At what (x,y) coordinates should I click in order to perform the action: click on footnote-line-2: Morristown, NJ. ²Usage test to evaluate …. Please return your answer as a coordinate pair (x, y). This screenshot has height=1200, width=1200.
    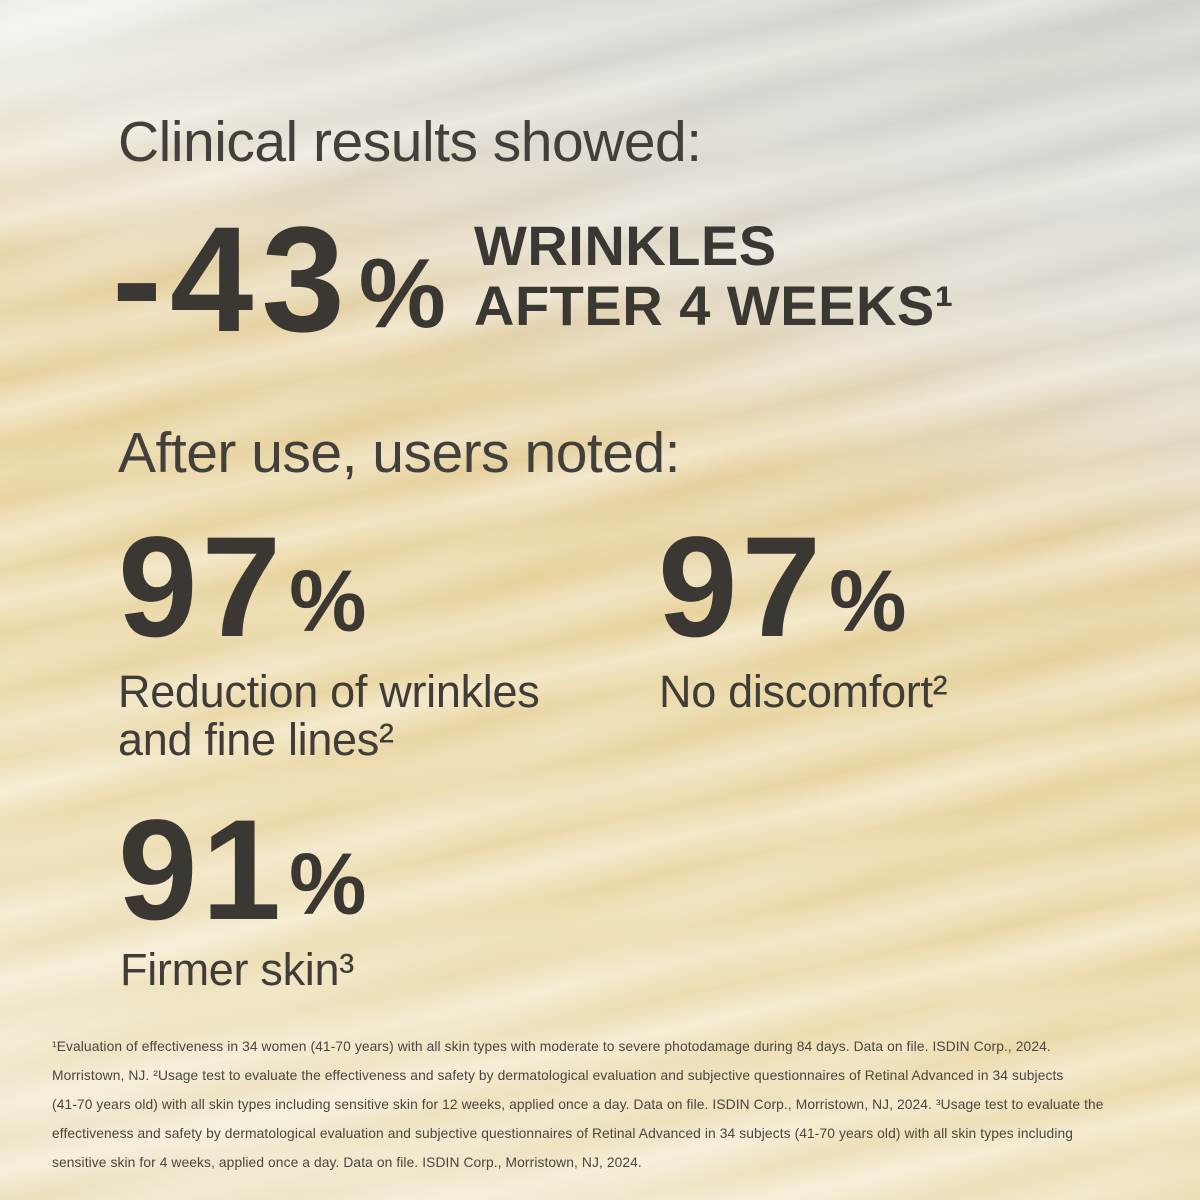
    Looking at the image, I should click on (558, 1075).